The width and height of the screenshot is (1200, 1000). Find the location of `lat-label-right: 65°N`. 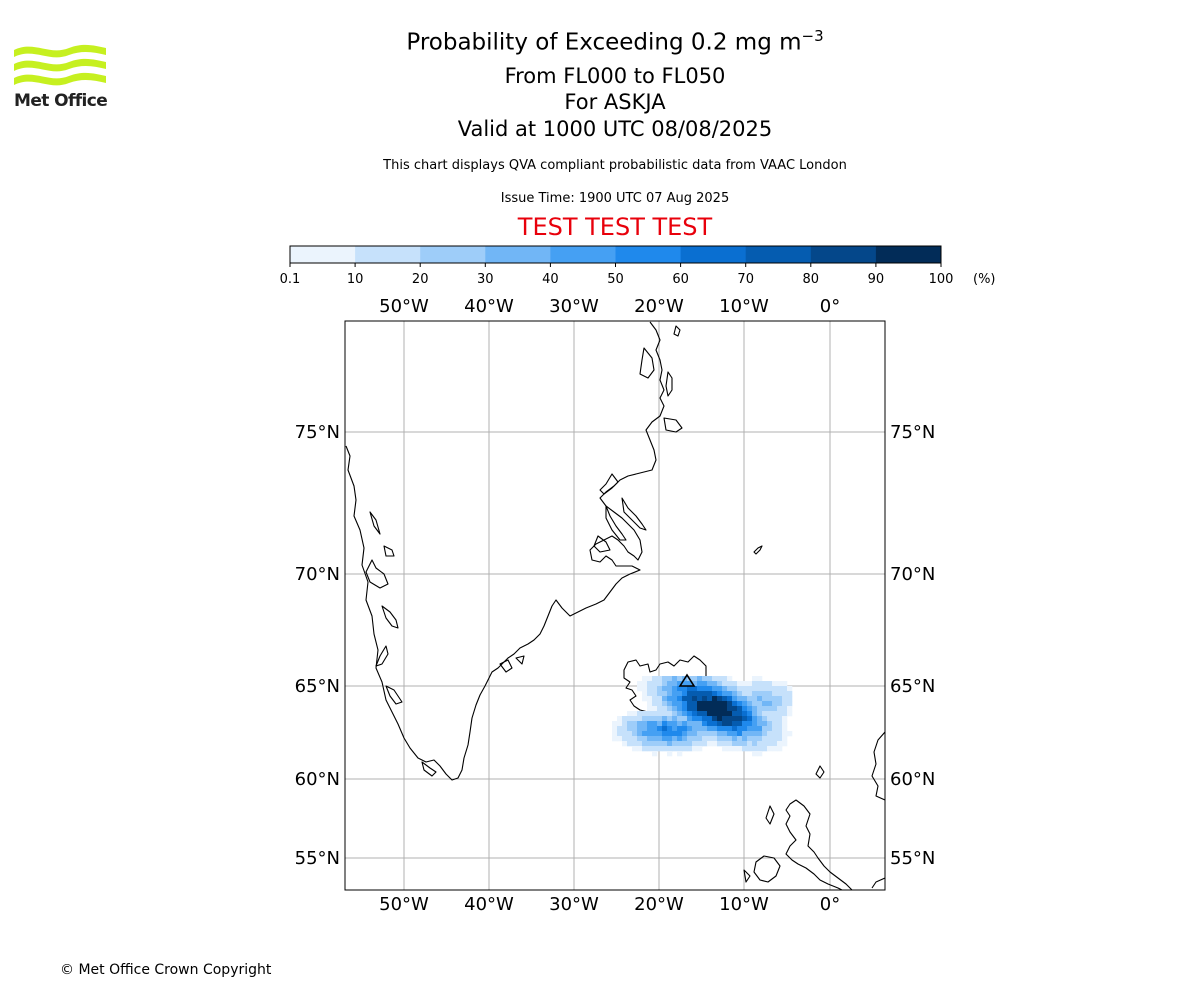

lat-label-right: 65°N is located at coordinates (912, 686).